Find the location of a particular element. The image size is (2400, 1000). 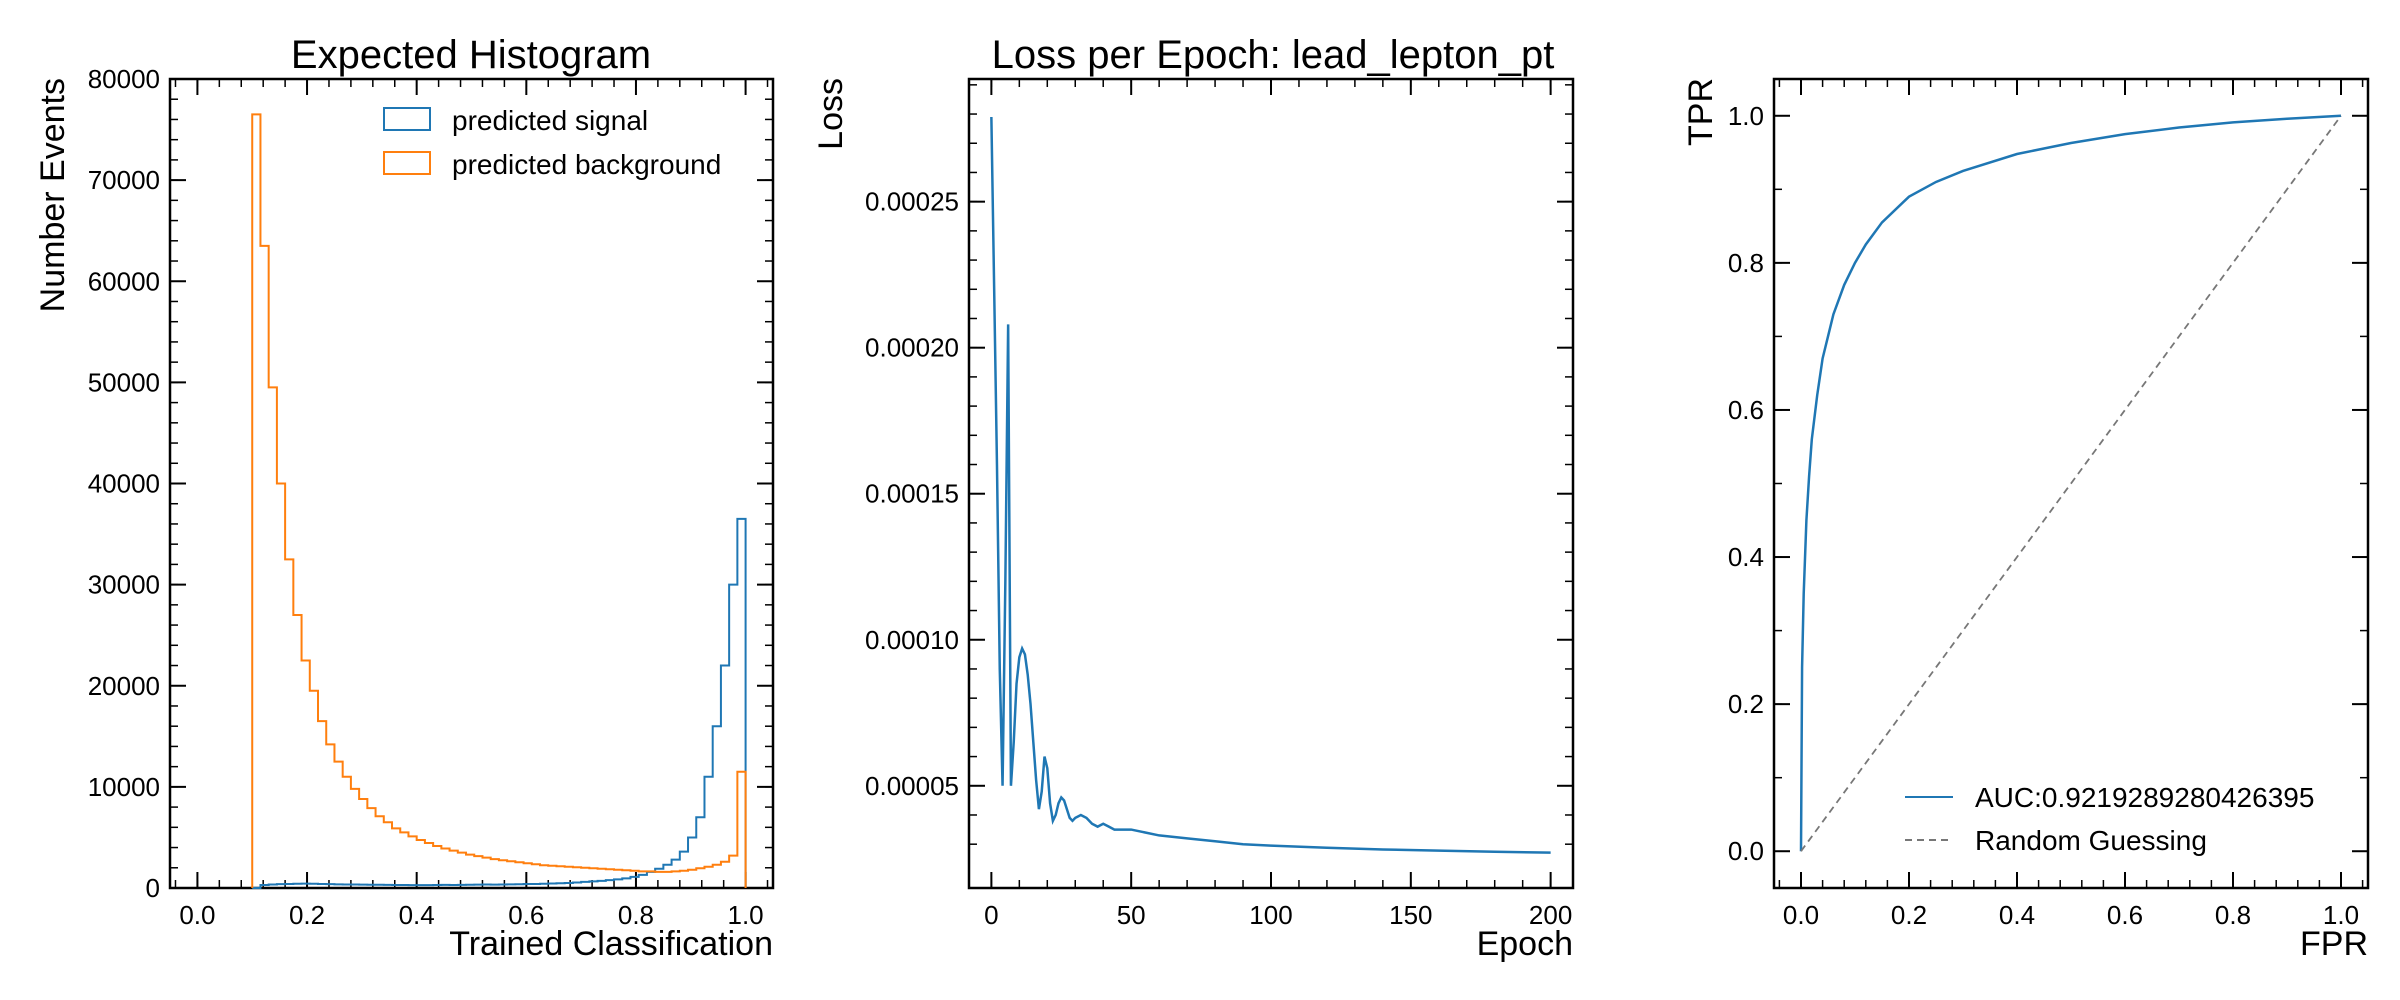

histogram-y-tick-label: 70000 is located at coordinates (124, 180).